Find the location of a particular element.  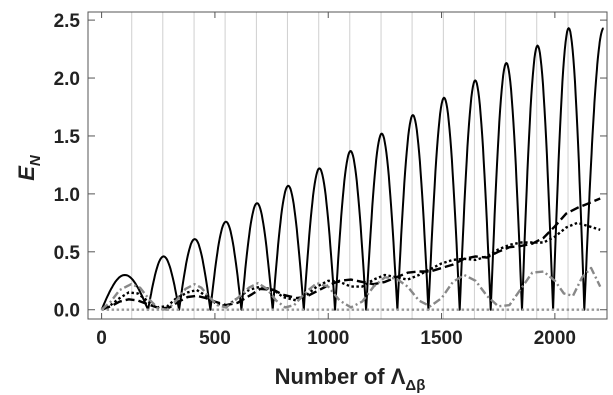

x-tick-label: 500 is located at coordinates (215, 338).